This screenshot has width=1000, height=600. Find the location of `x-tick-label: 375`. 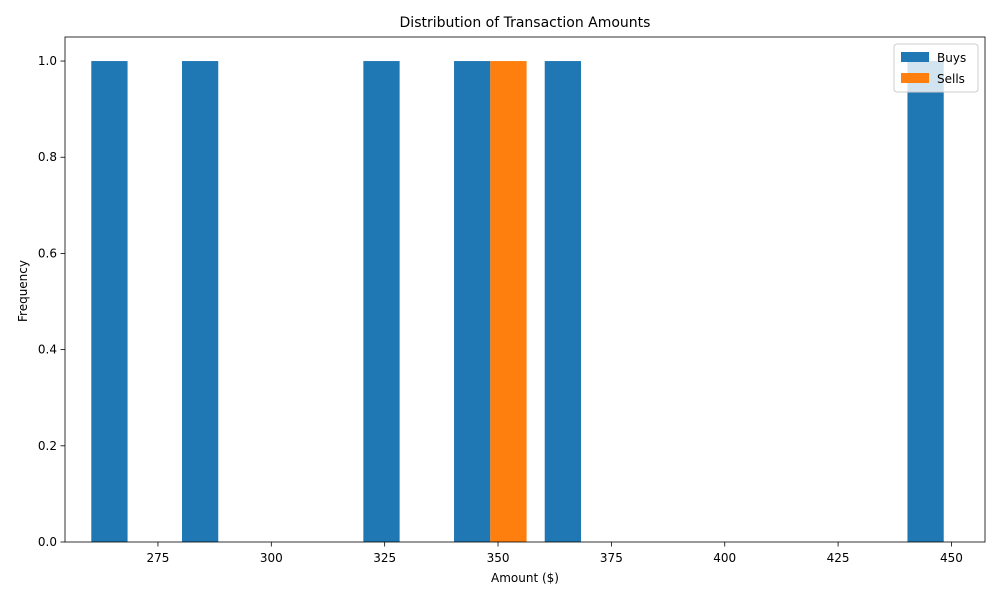

x-tick-label: 375 is located at coordinates (611, 558).